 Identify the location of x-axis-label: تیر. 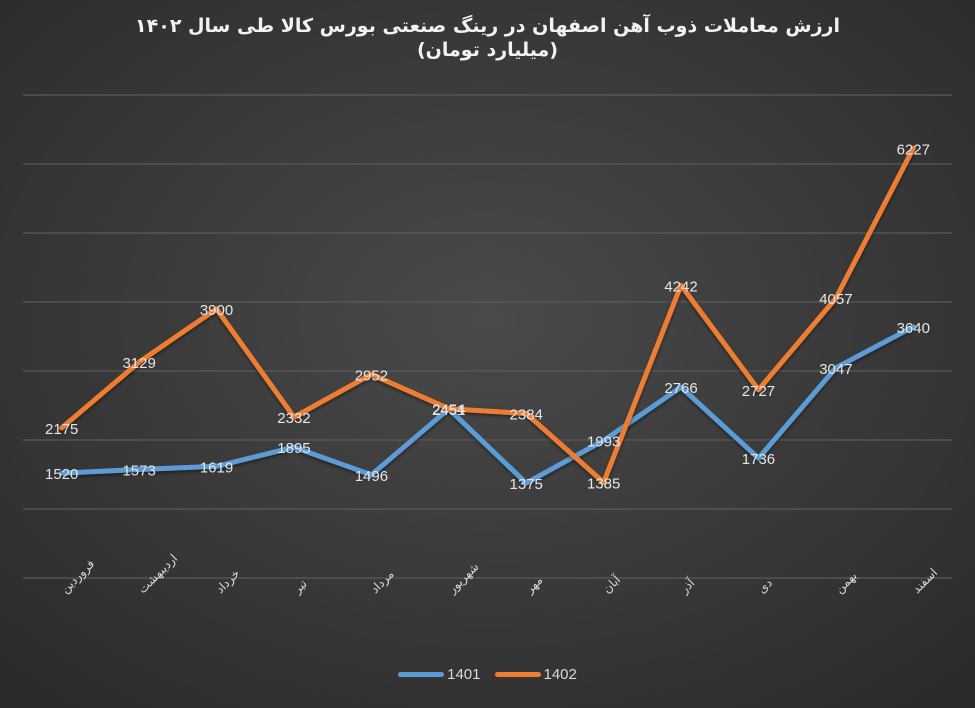
(299, 587).